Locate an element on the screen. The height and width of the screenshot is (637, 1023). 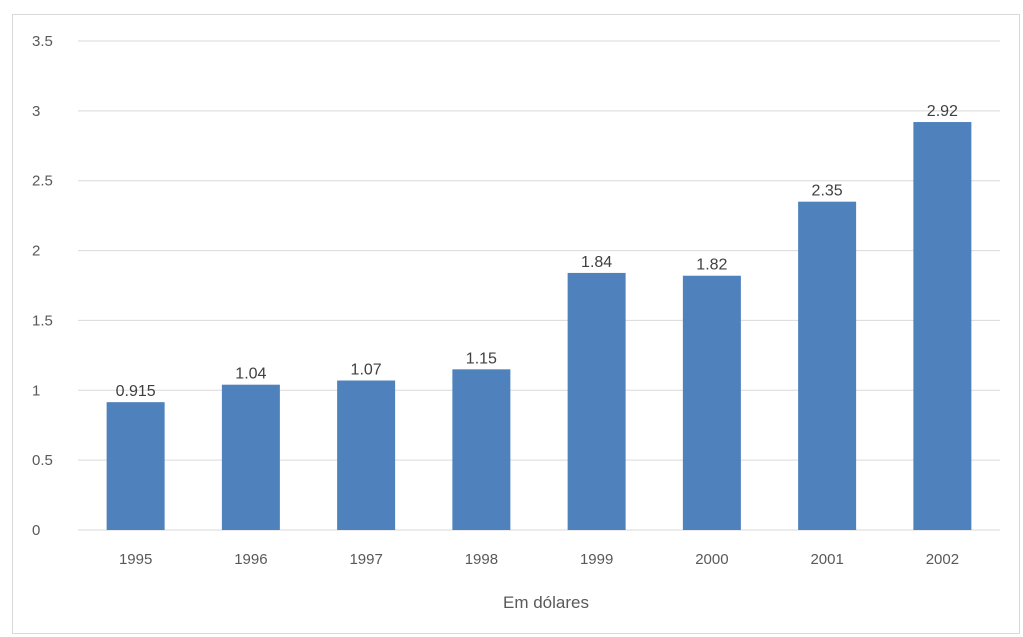
data-label-1997: 1.07 is located at coordinates (366, 370).